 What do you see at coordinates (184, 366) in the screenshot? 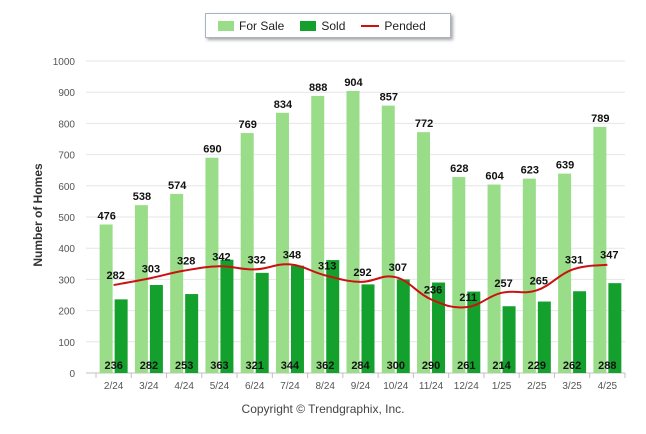
I see `data-label-sold: 253` at bounding box center [184, 366].